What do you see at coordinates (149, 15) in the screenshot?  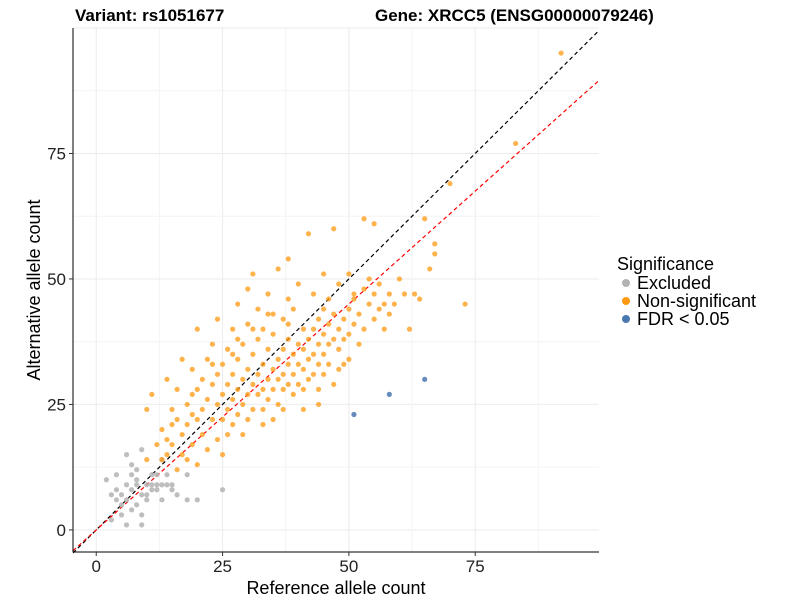 I see `chart-title-variant: Variant: rs1051677` at bounding box center [149, 15].